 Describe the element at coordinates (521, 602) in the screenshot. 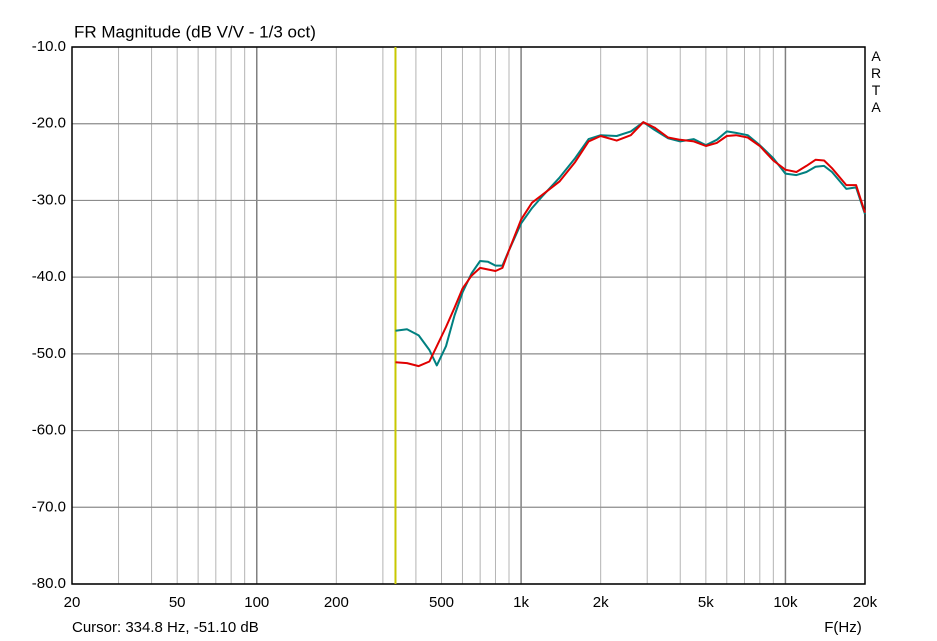

I see `x-tick-label: 1k` at that location.